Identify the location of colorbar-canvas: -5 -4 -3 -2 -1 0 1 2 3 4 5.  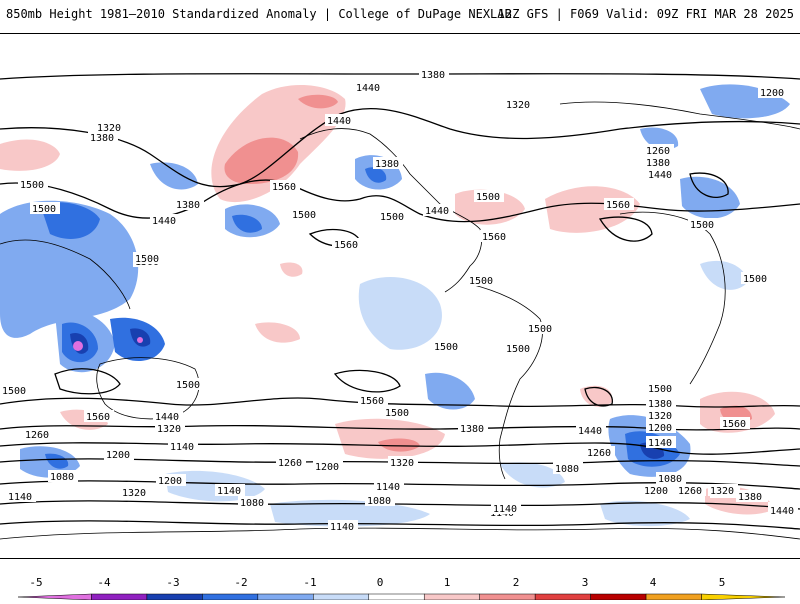
(401, 588).